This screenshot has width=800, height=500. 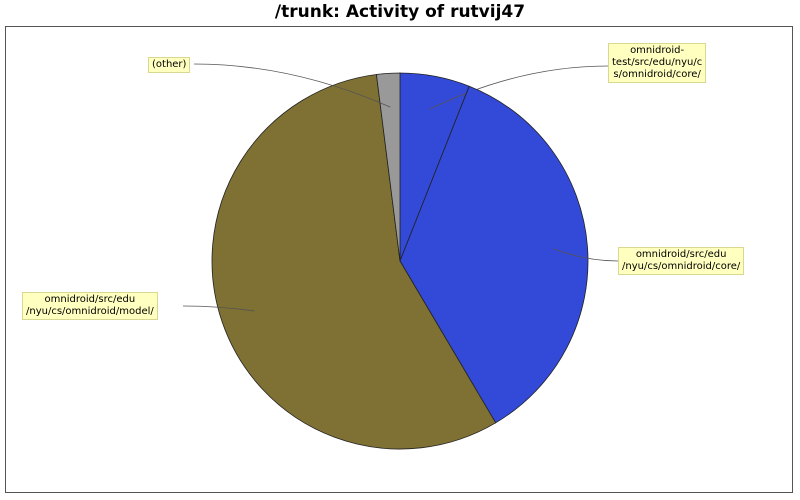 What do you see at coordinates (388, 167) in the screenshot?
I see `slice-other` at bounding box center [388, 167].